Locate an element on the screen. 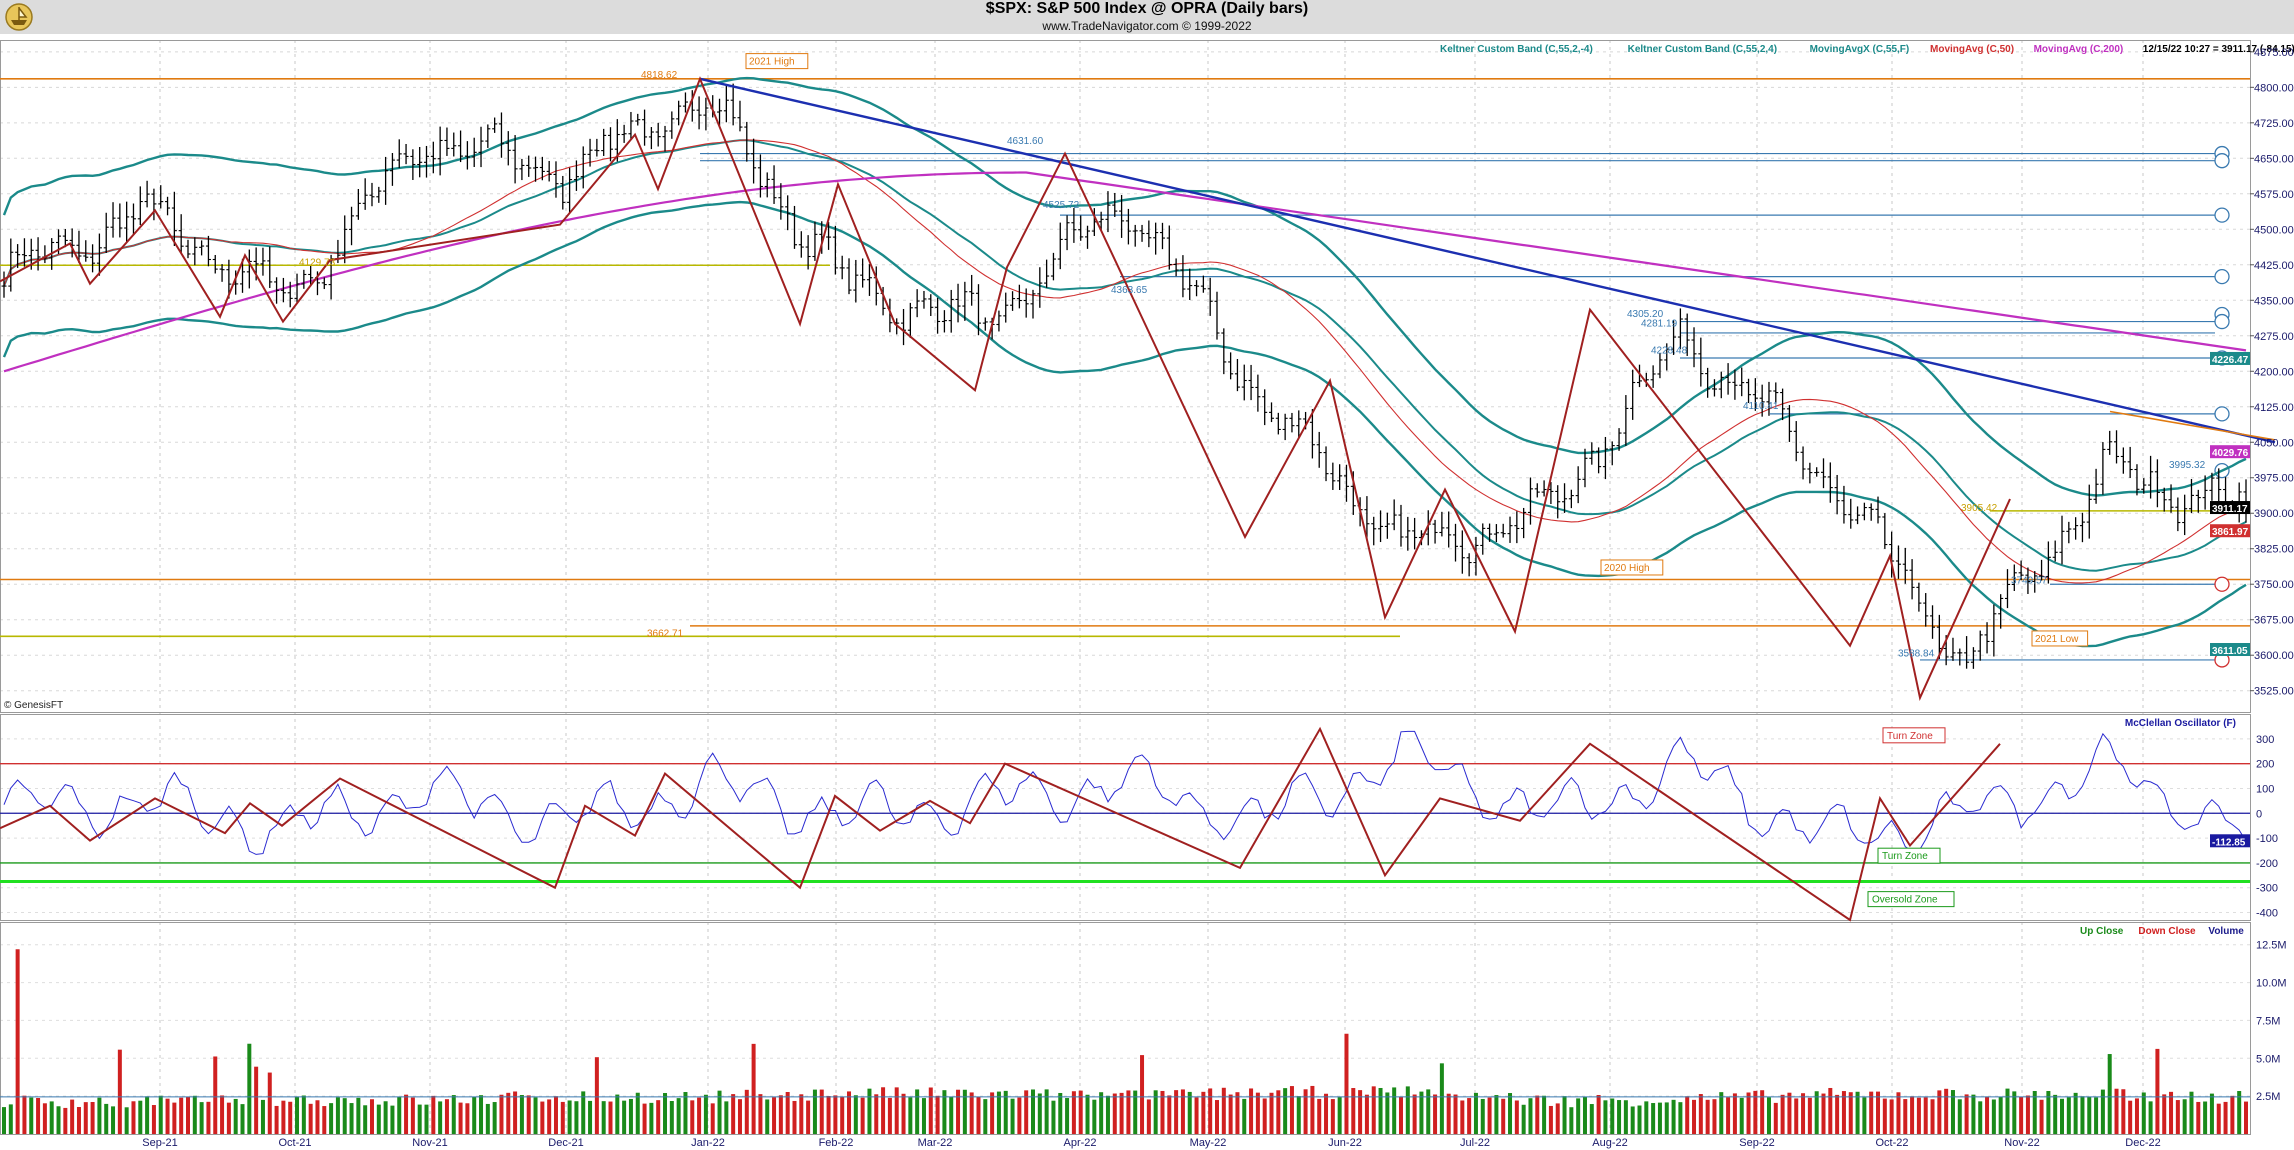  x-tick-label: Nov-22 is located at coordinates (2021, 1143).